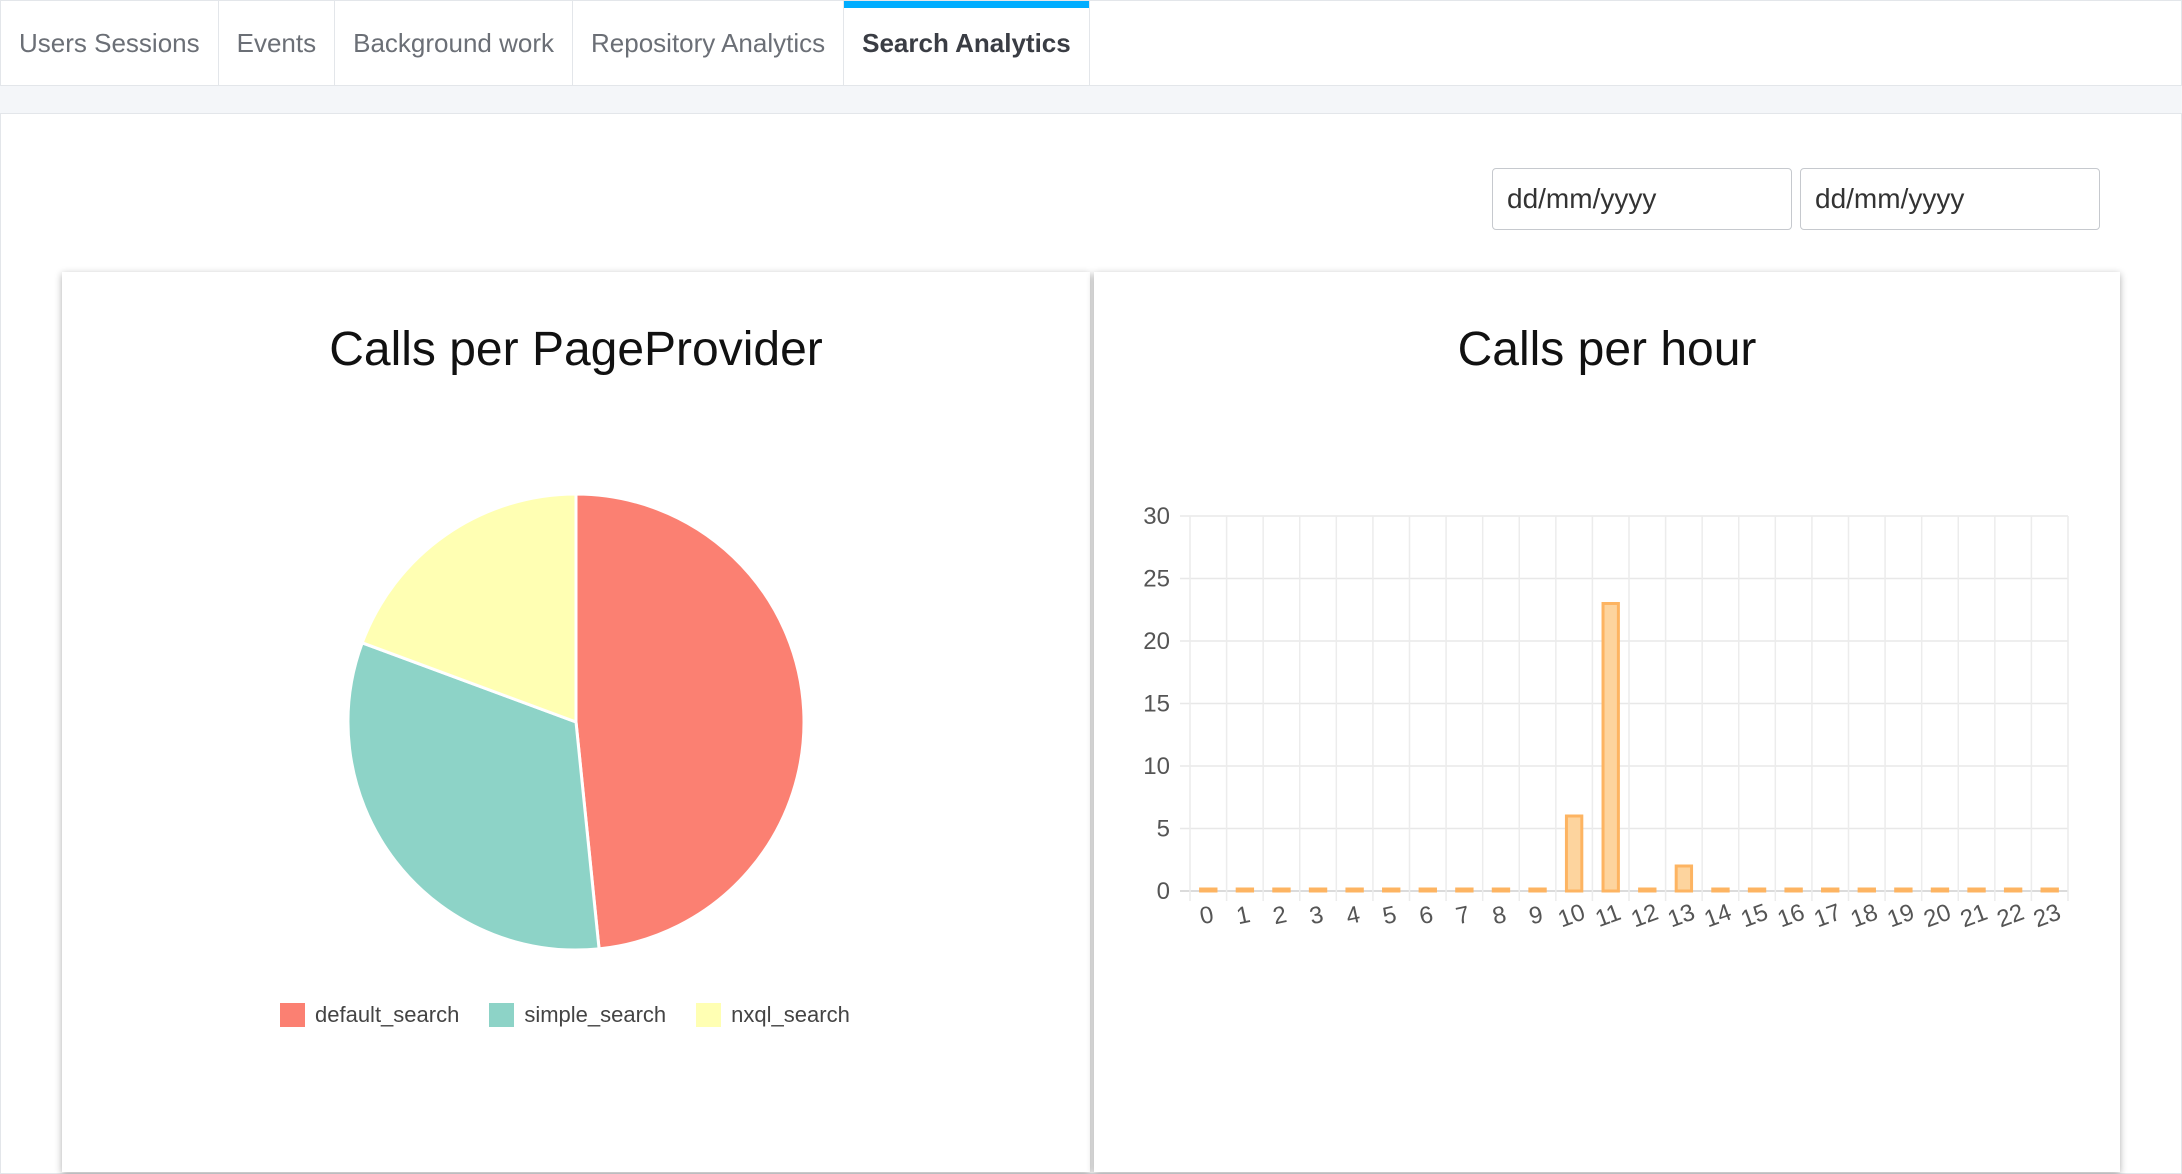 The width and height of the screenshot is (2182, 1174). I want to click on x-tick-label: 17, so click(1827, 916).